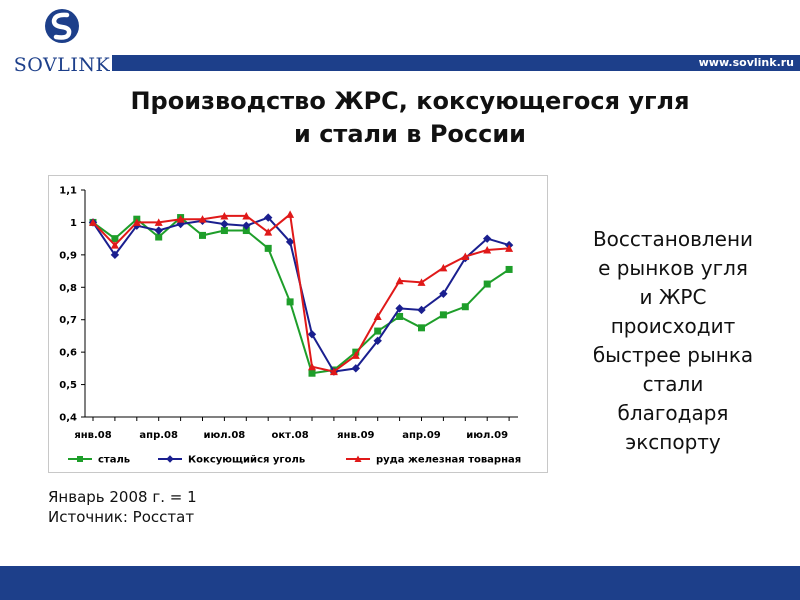 This screenshot has height=600, width=800. Describe the element at coordinates (673, 239) in the screenshot. I see `side-text-line: Восстановлени` at that location.